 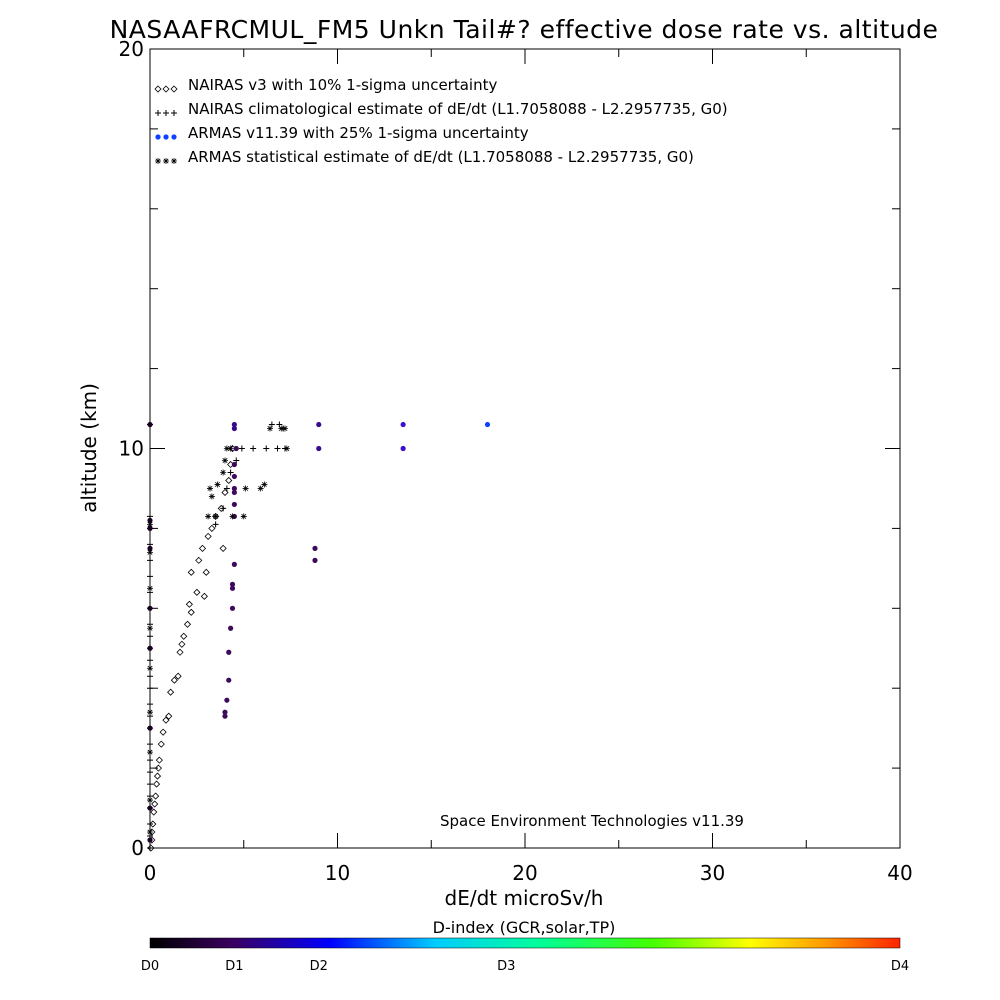 What do you see at coordinates (899, 873) in the screenshot?
I see `x-tick-label: 40` at bounding box center [899, 873].